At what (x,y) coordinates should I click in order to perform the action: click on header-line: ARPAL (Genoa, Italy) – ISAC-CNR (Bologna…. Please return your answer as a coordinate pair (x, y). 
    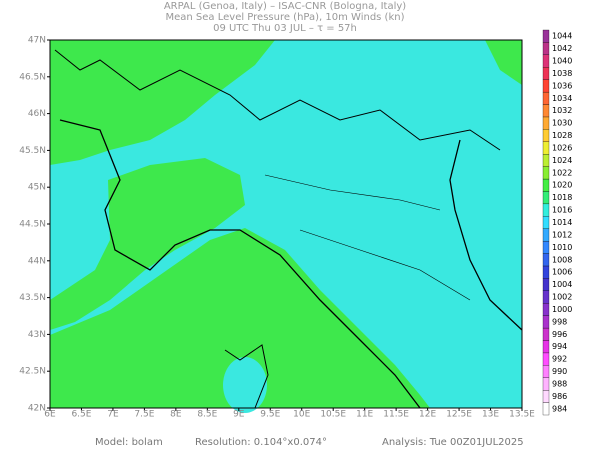
    Looking at the image, I should click on (285, 6).